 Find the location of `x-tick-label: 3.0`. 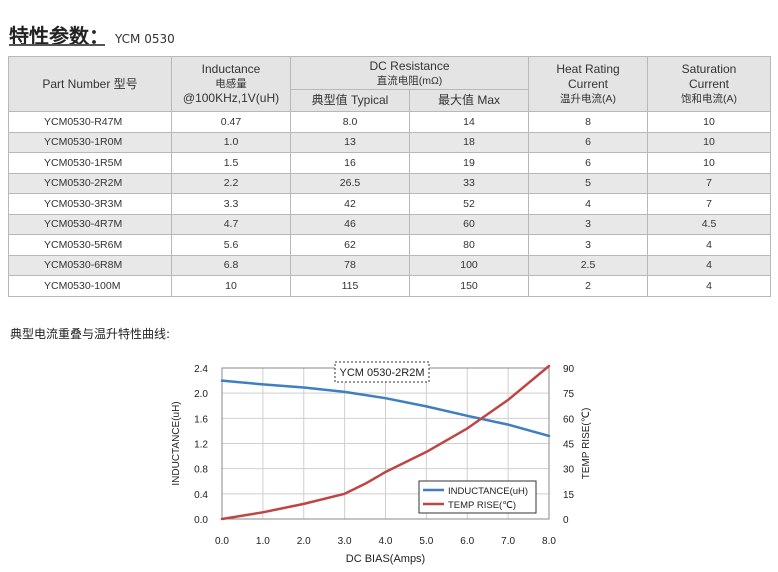

x-tick-label: 3.0 is located at coordinates (345, 541).